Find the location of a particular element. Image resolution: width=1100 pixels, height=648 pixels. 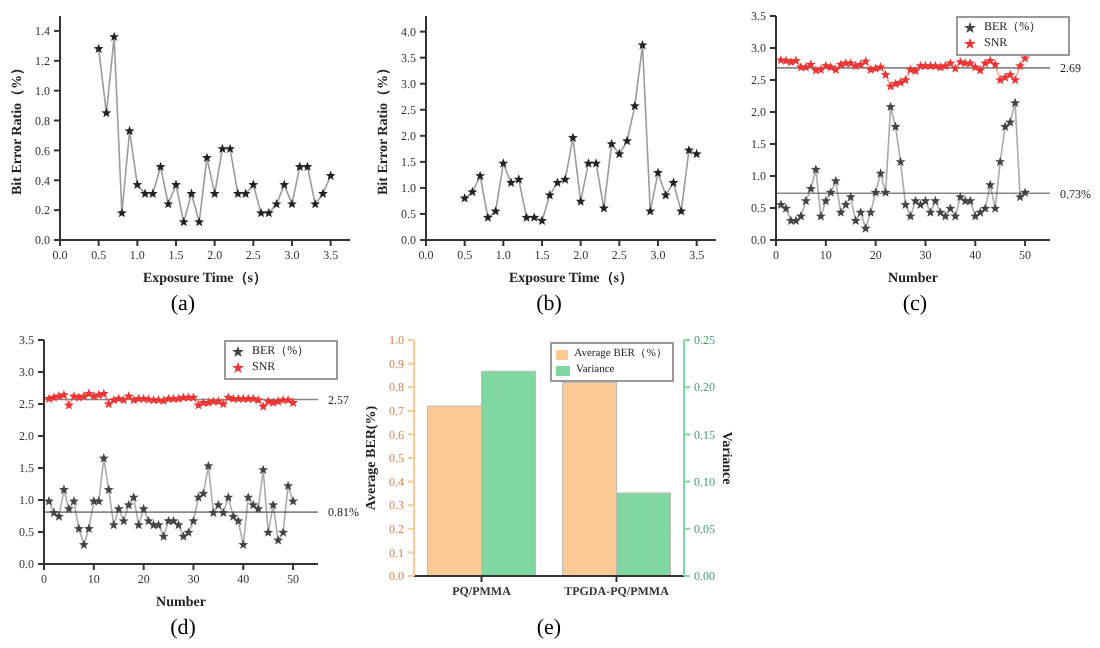

text: (e) is located at coordinates (549, 629).